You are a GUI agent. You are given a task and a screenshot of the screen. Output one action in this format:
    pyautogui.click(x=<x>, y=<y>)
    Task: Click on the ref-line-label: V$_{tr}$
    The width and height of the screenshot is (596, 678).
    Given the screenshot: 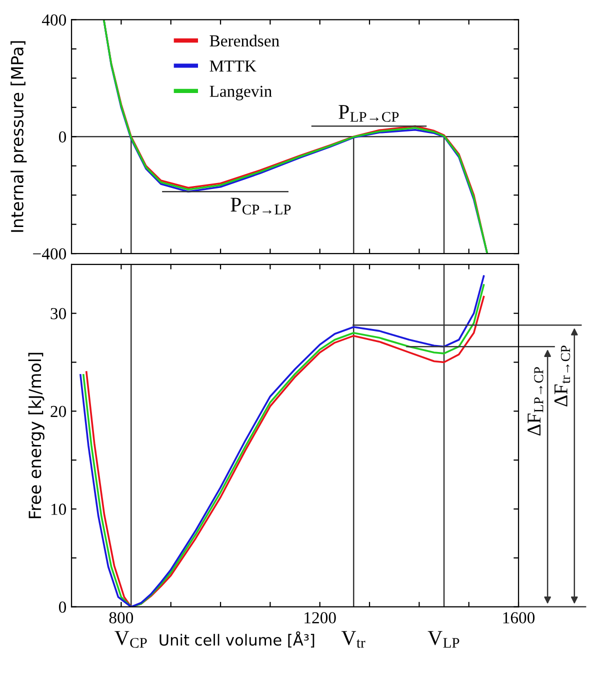 What is the action you would take?
    pyautogui.click(x=353, y=639)
    